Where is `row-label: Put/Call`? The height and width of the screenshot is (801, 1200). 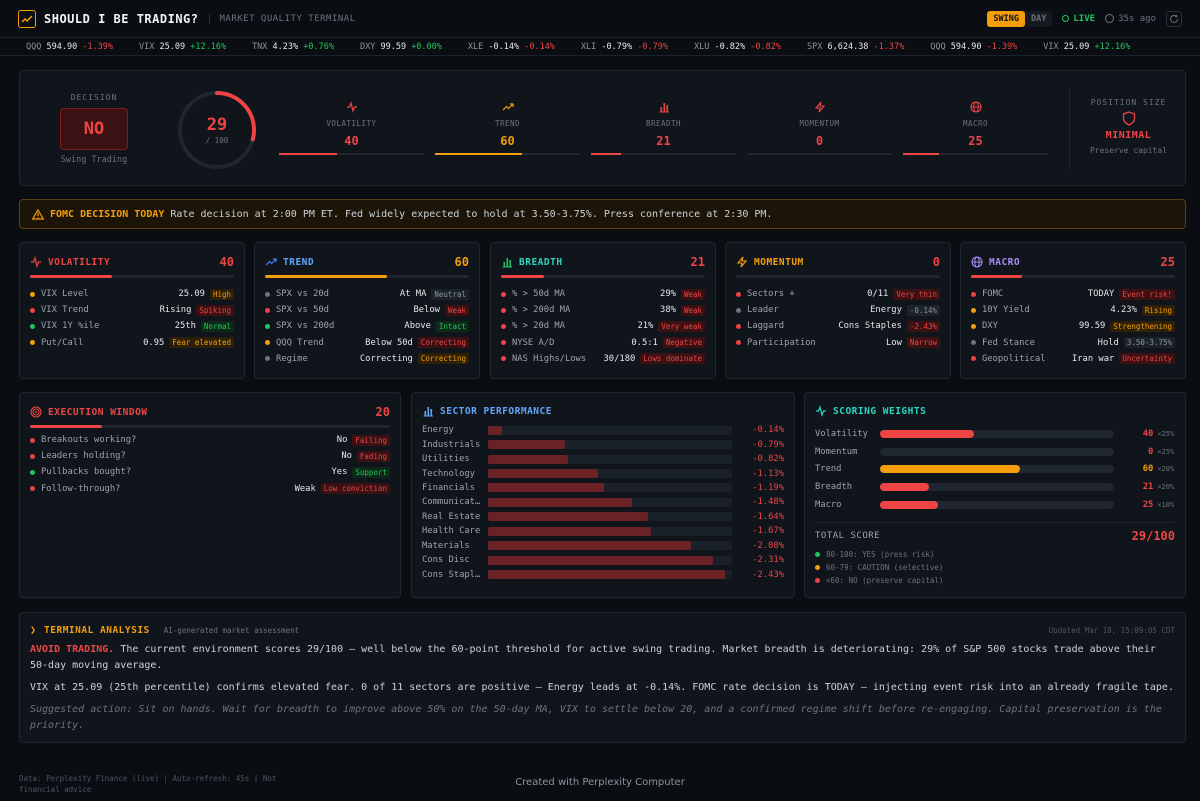
row-label: Put/Call is located at coordinates (62, 342).